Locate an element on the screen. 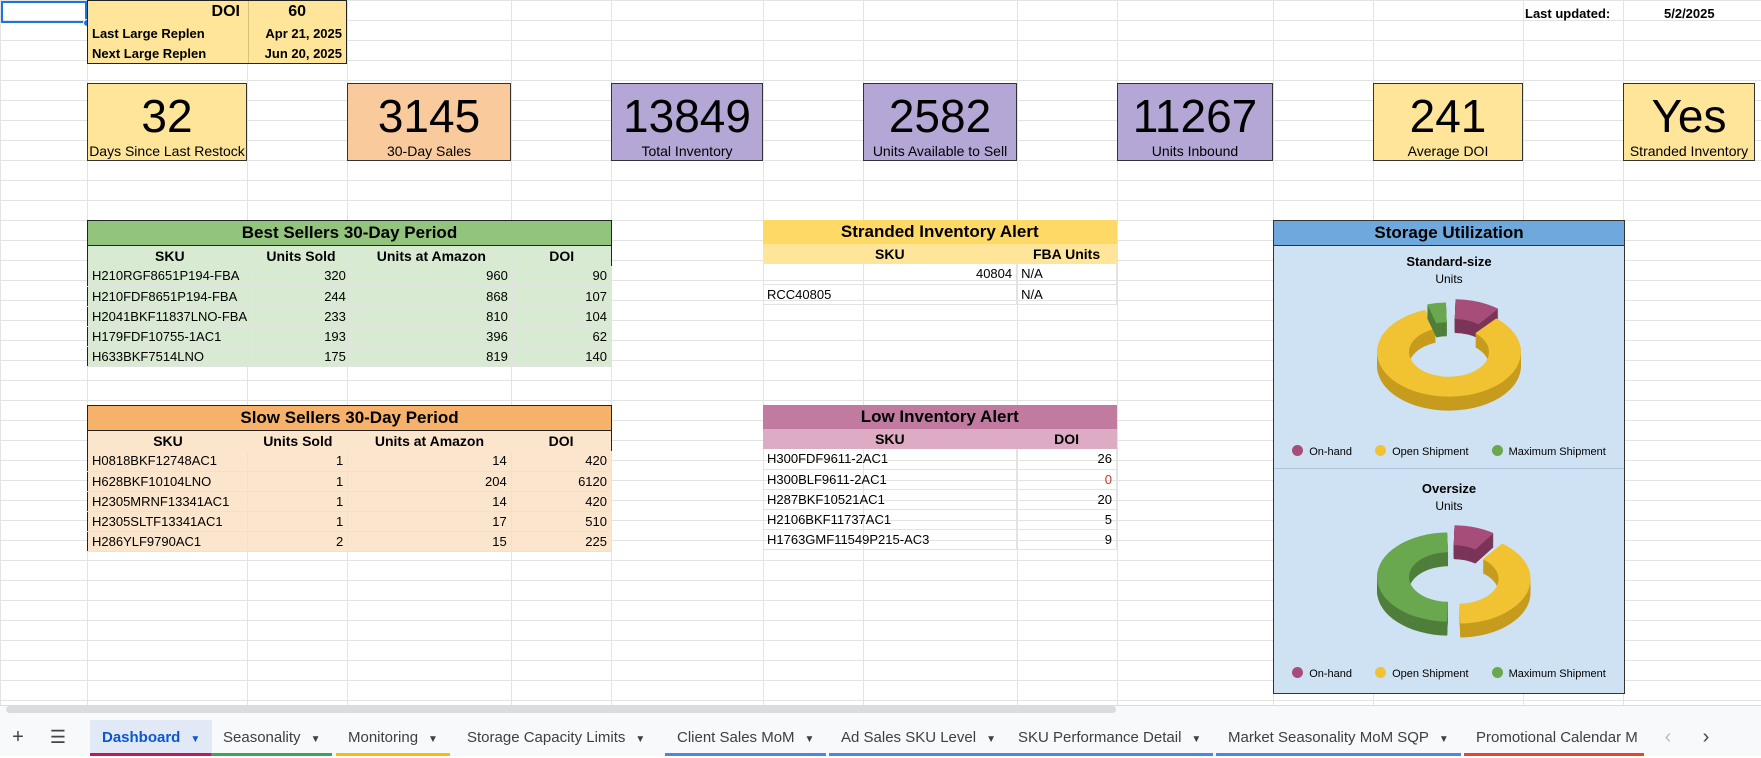 The width and height of the screenshot is (1761, 758). units-amazon-cell: 204 is located at coordinates (429, 481).